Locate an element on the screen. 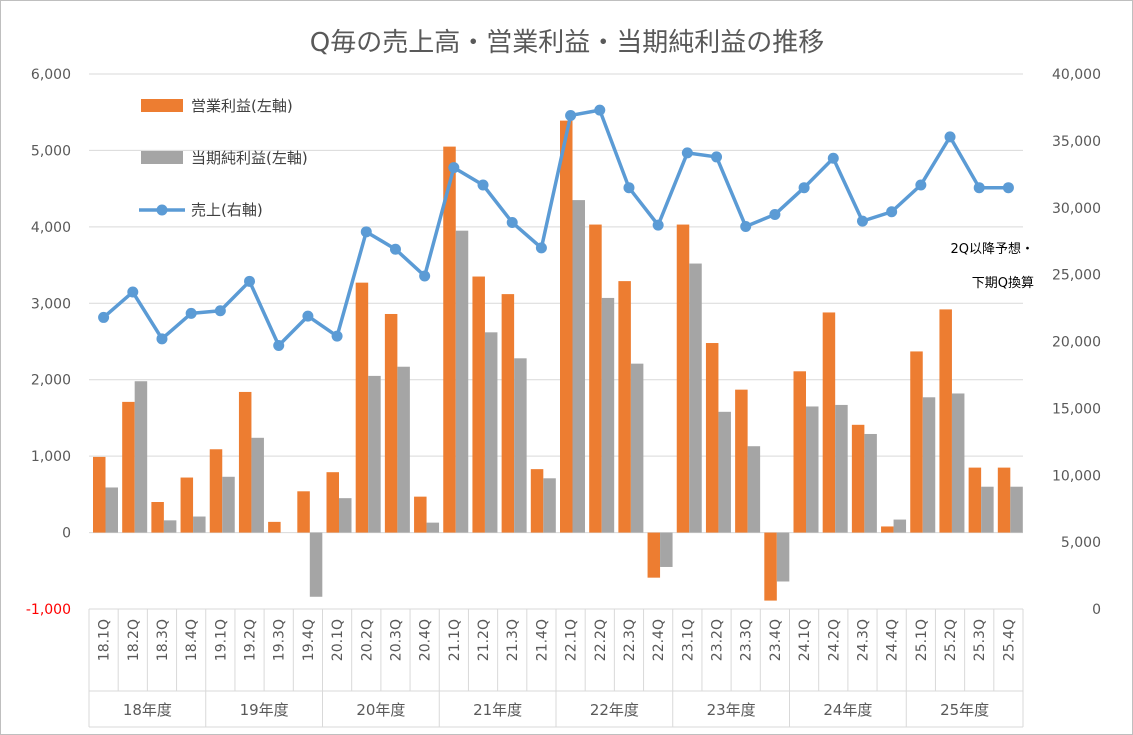 Image resolution: width=1133 pixels, height=735 pixels. x-category-label: 25.2Q is located at coordinates (951, 640).